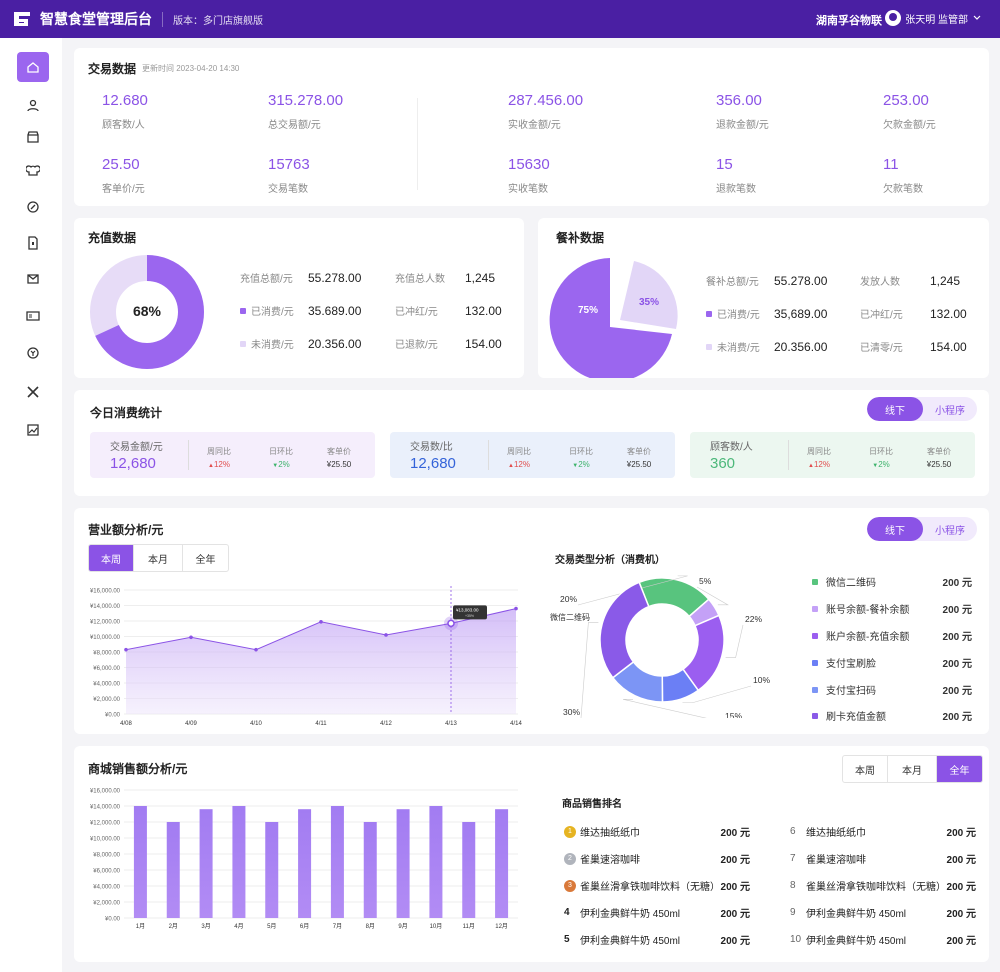  What do you see at coordinates (793, 858) in the screenshot?
I see `rank-number: 7` at bounding box center [793, 858].